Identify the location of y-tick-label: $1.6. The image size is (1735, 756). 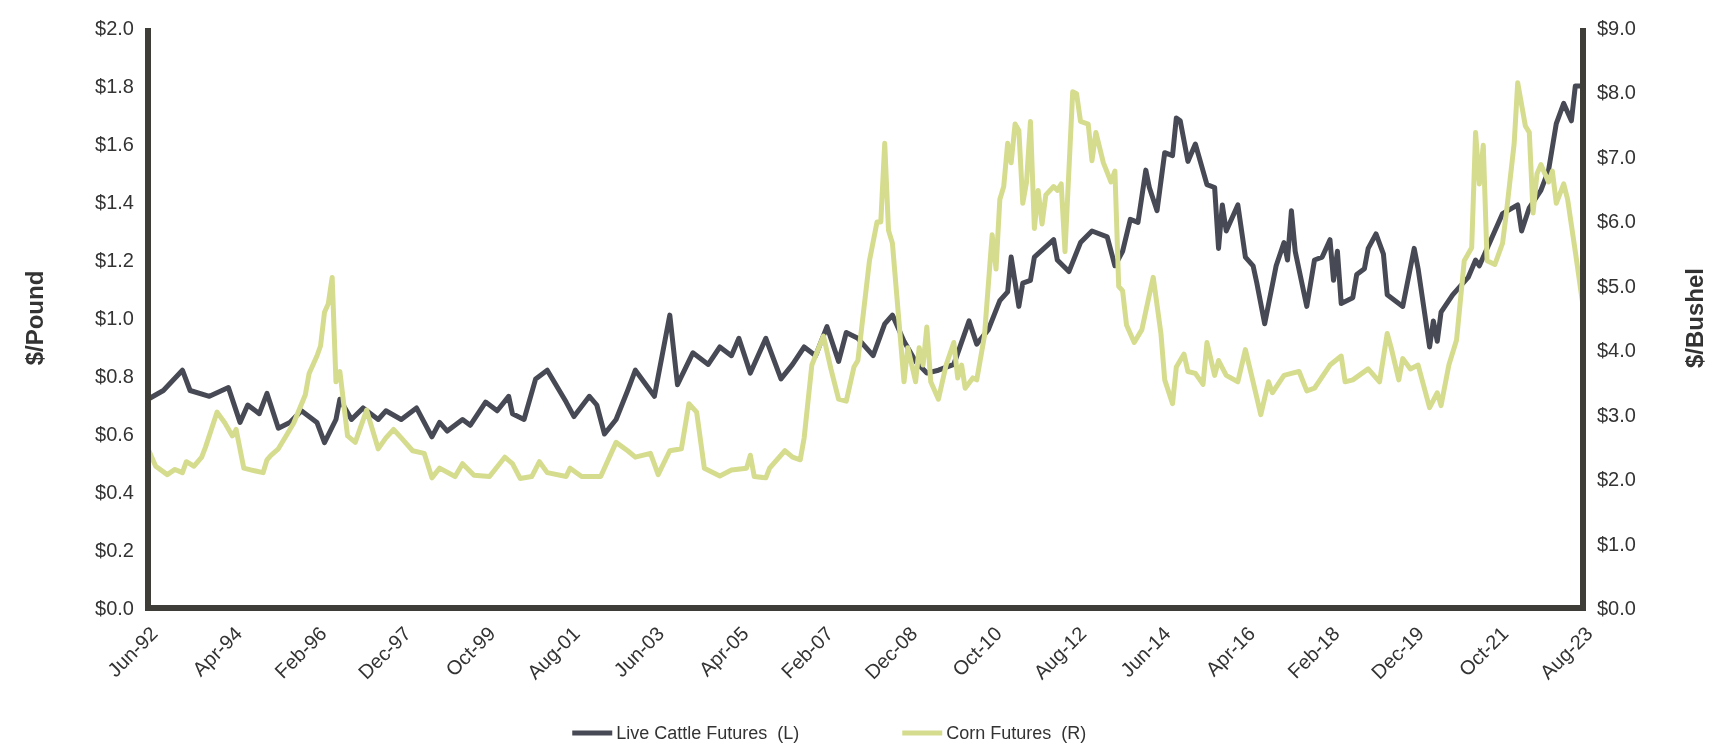
(114, 144).